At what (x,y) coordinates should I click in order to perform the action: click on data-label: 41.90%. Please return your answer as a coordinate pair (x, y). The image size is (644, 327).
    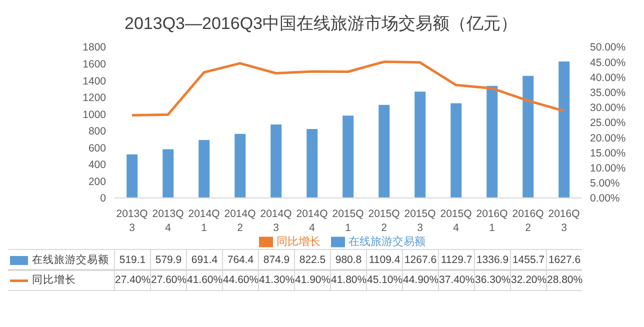
    Looking at the image, I should click on (312, 280).